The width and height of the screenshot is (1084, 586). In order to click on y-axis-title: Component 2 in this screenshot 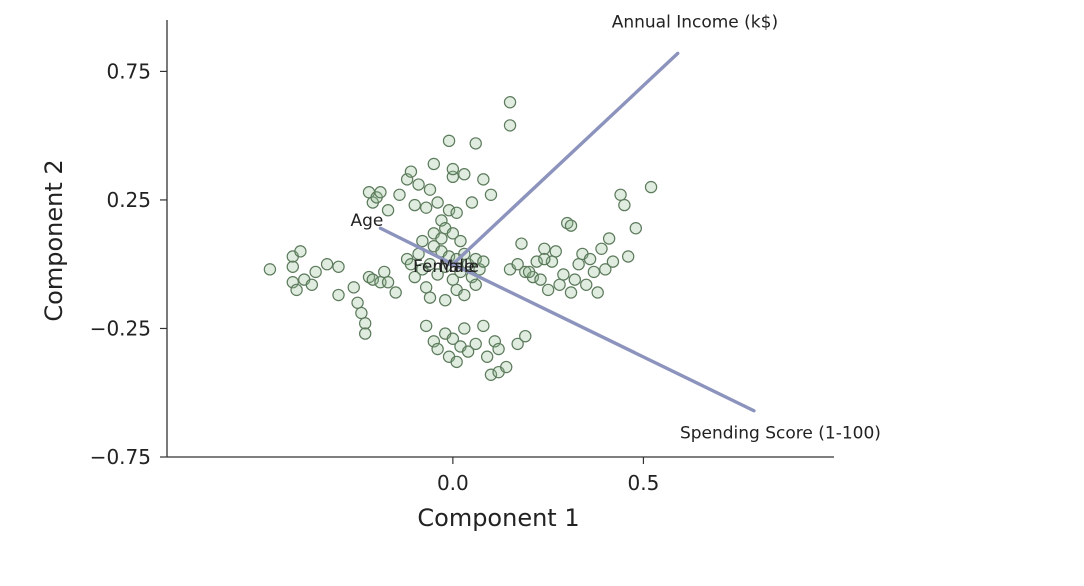, I will do `click(54, 240)`.